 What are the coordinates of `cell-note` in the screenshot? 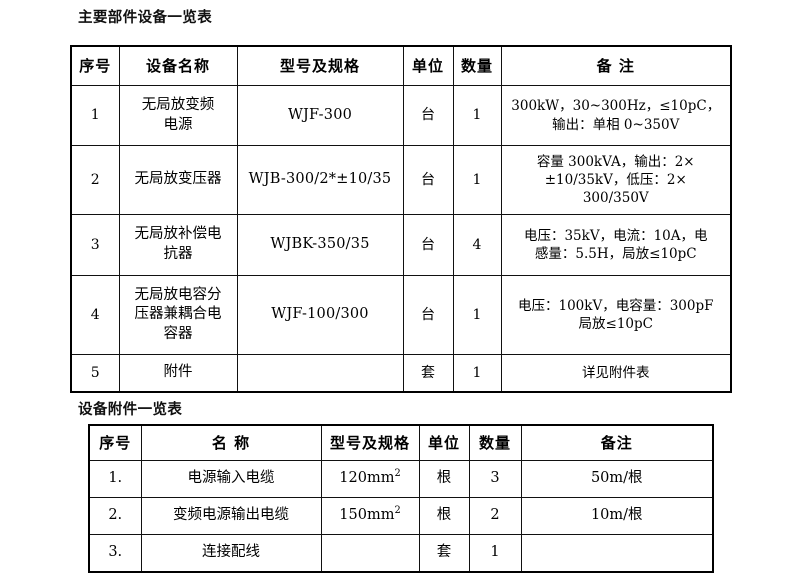 It's located at (617, 553).